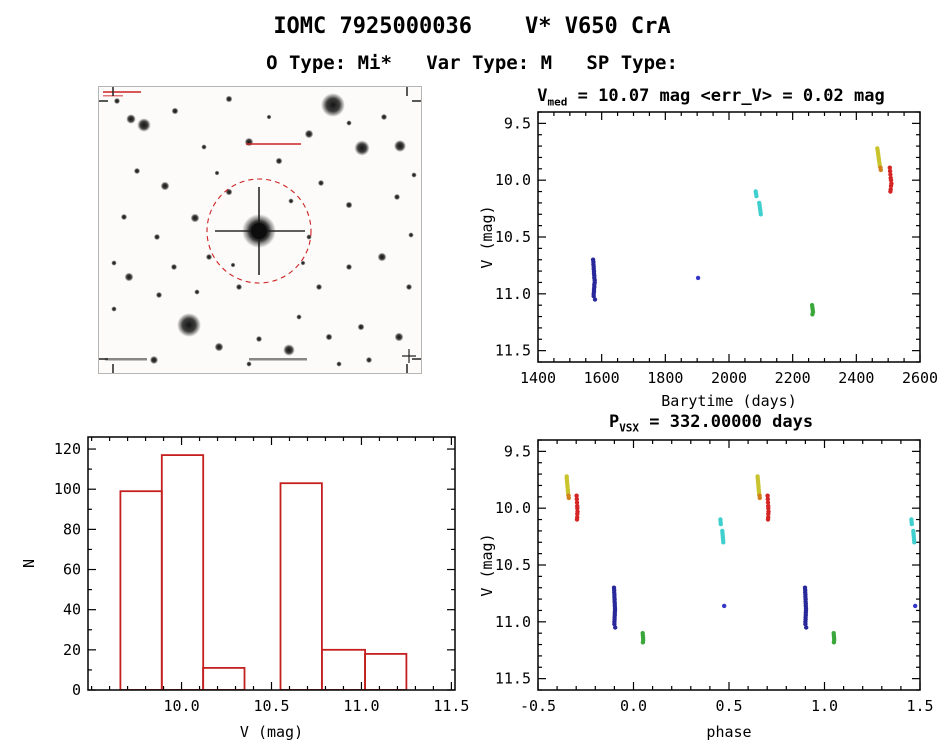 The width and height of the screenshot is (944, 747). Describe the element at coordinates (263, 572) in the screenshot. I see `histogram-bars` at that location.